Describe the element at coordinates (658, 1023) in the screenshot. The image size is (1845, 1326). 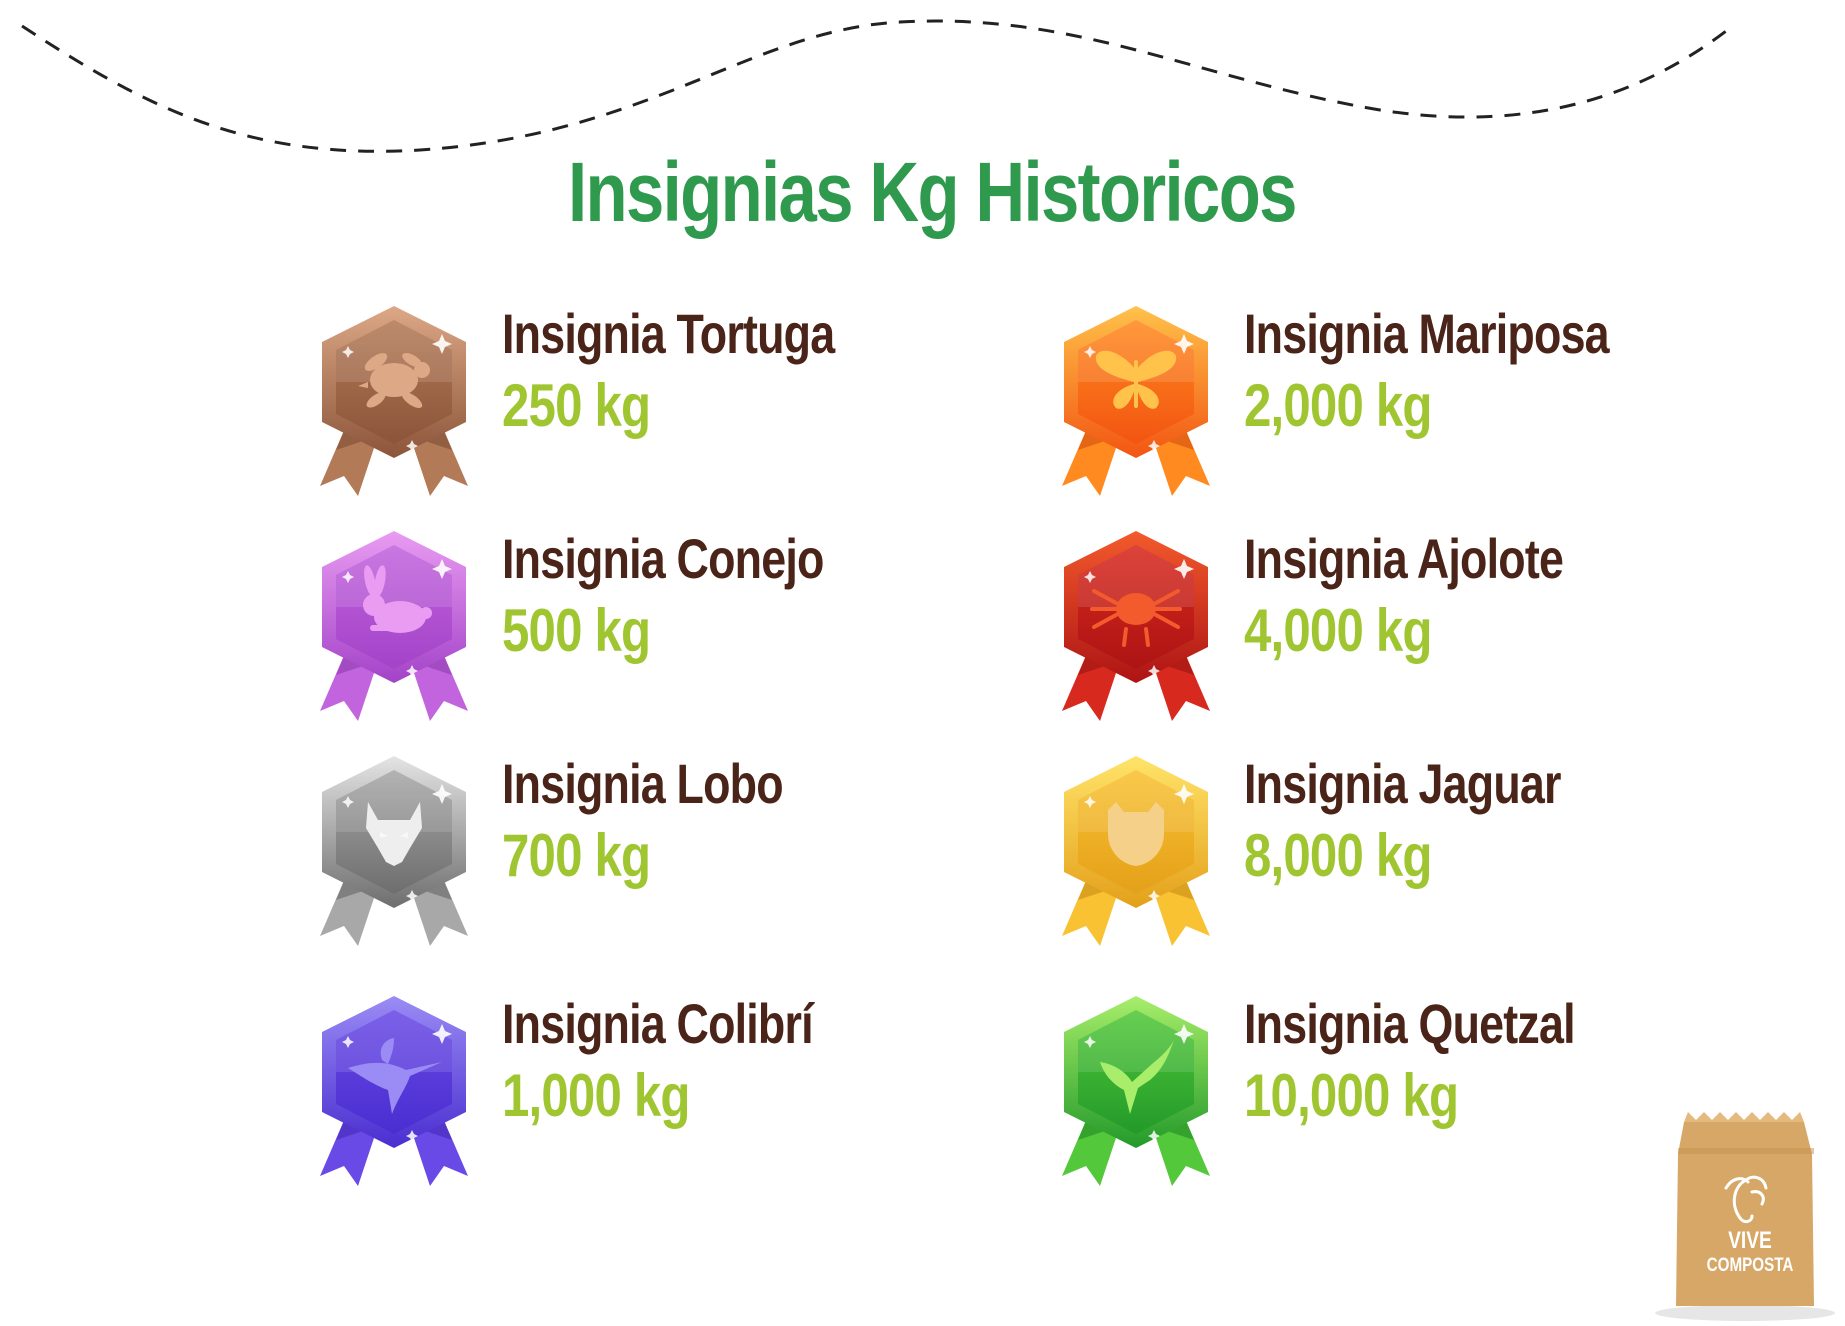
I see `badge-name: Insignia Colibrí` at that location.